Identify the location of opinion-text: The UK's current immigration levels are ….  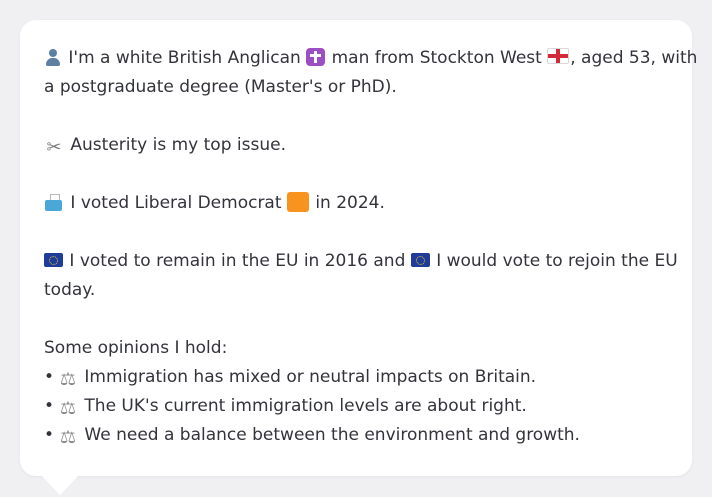
(305, 406).